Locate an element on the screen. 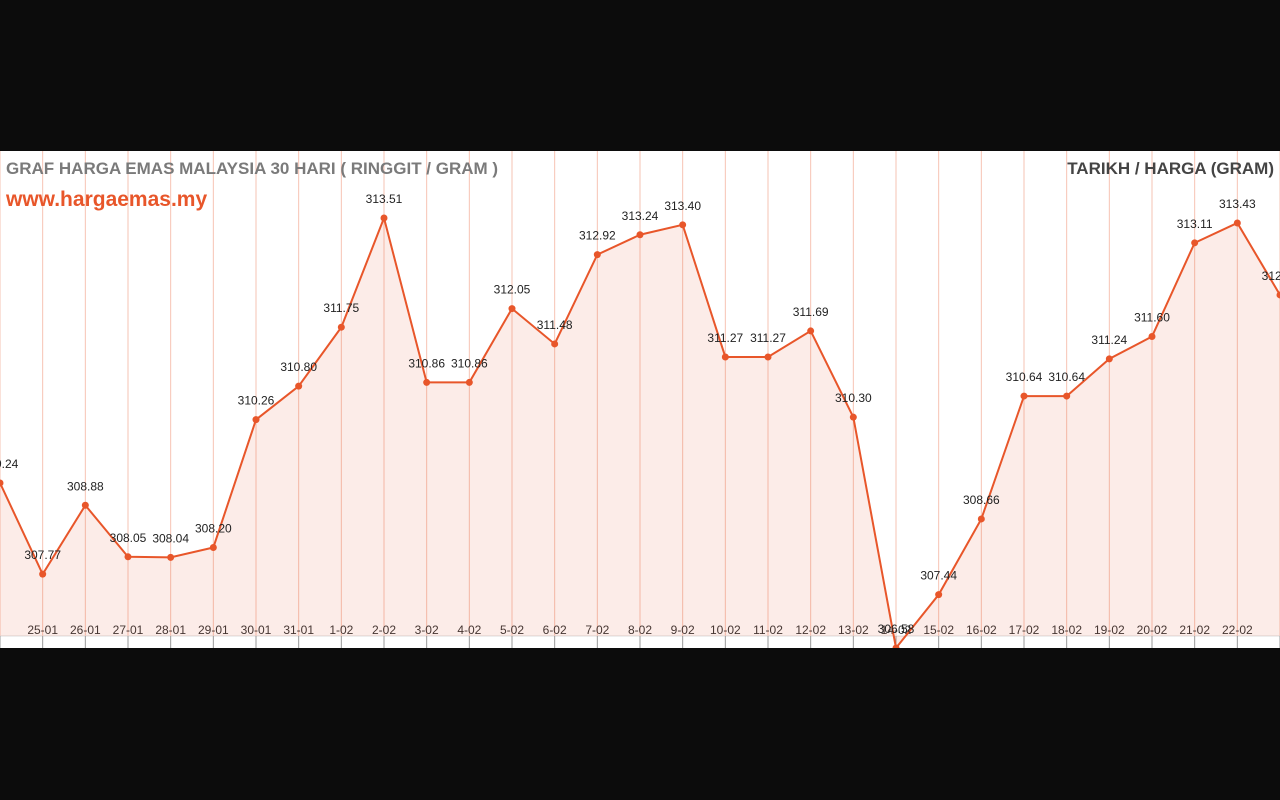 This screenshot has height=800, width=1280. x-tick-label: 13-02 is located at coordinates (853, 630).